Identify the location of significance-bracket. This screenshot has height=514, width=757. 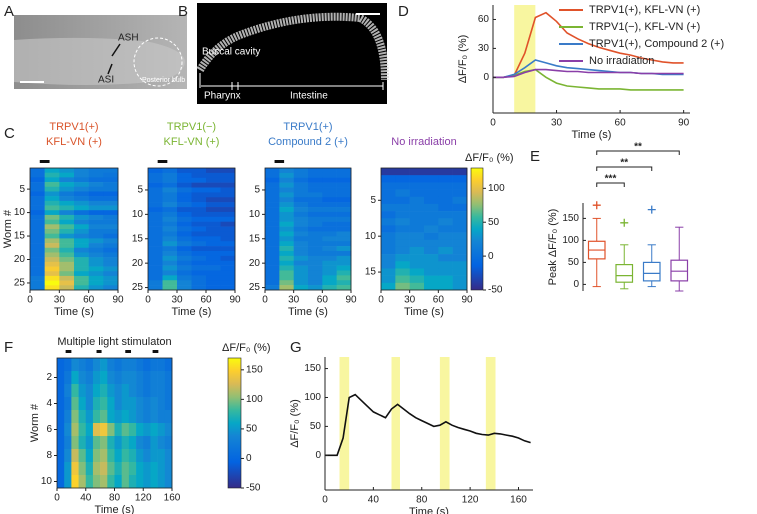
(624, 168).